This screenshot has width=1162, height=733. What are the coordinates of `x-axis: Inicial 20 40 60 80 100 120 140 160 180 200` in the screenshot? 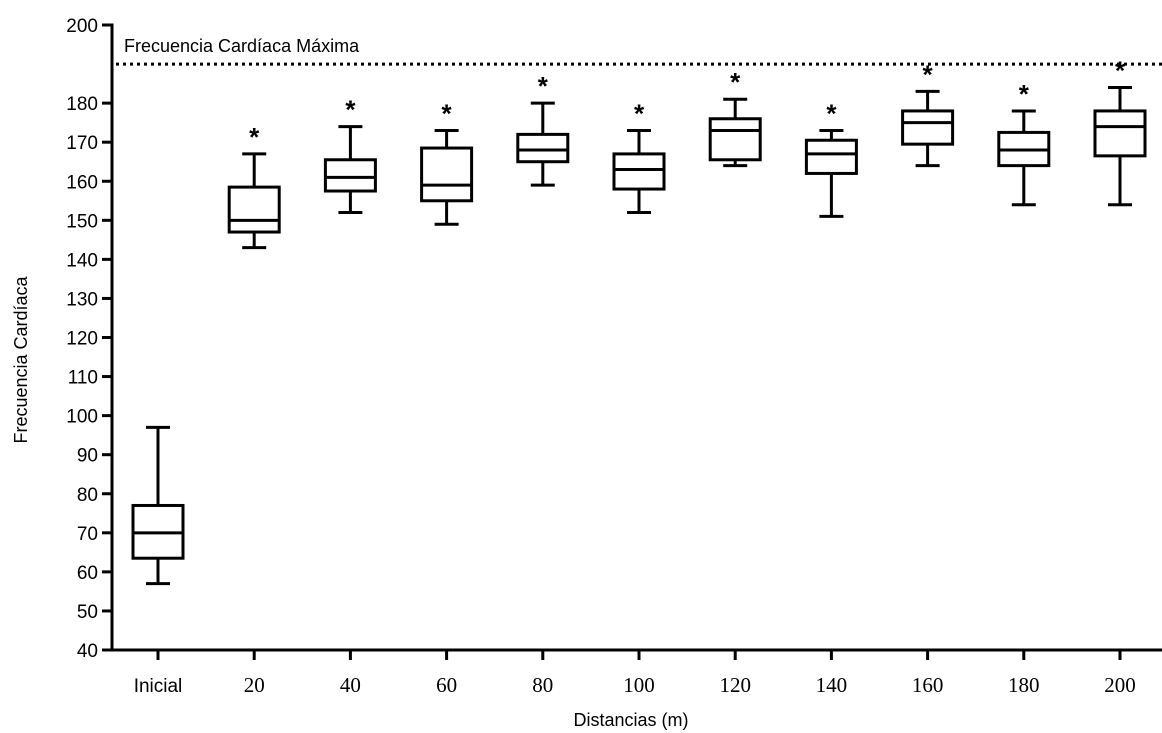 It's located at (636, 672).